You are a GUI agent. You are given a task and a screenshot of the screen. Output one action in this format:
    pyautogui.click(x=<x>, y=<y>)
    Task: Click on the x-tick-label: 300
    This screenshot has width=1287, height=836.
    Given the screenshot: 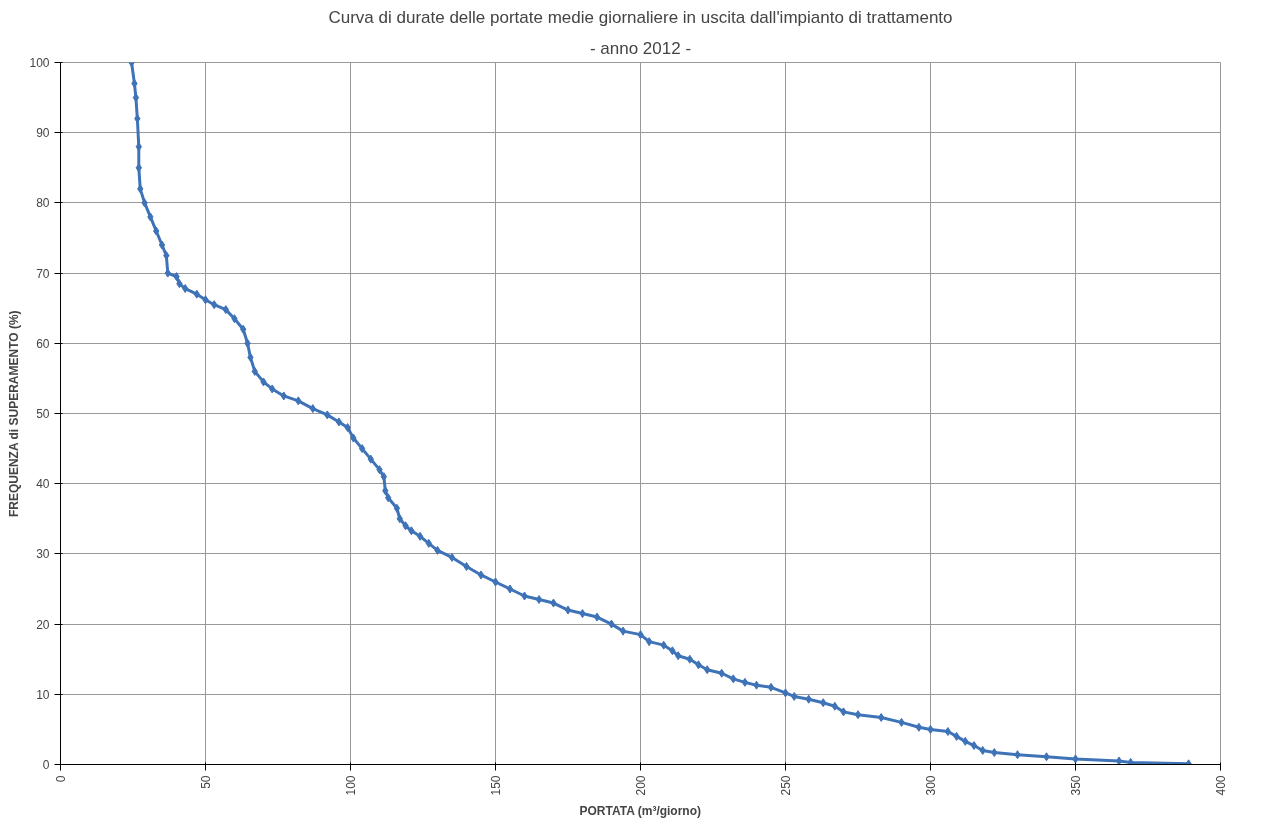 What is the action you would take?
    pyautogui.click(x=931, y=785)
    